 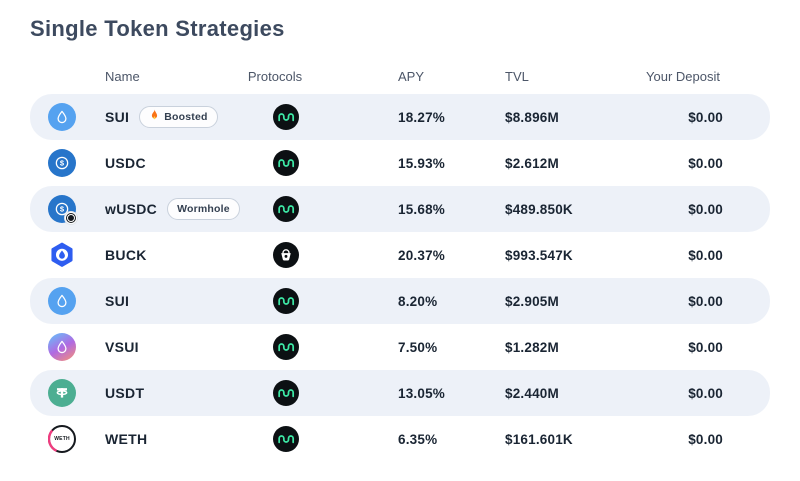 What do you see at coordinates (517, 76) in the screenshot?
I see `column-header-tvl: TVL` at bounding box center [517, 76].